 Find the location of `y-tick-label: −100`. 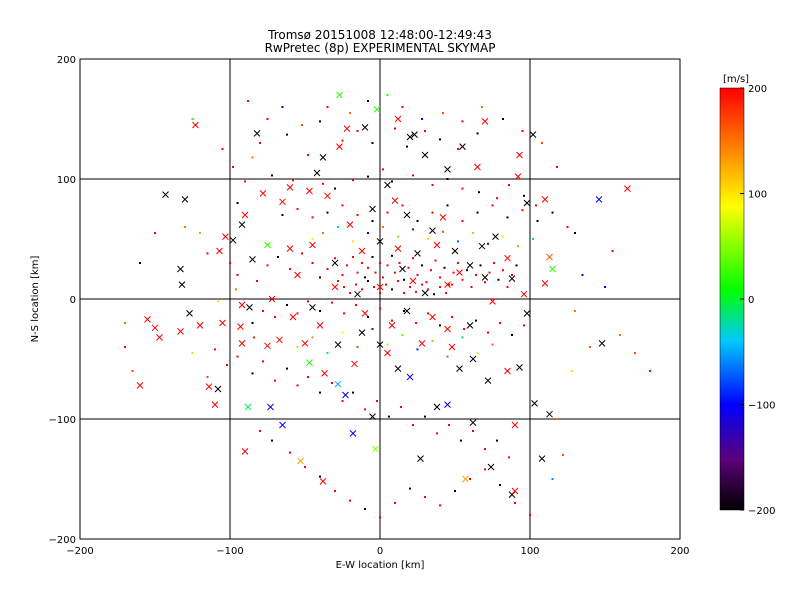

y-tick-label: −100 is located at coordinates (62, 420).